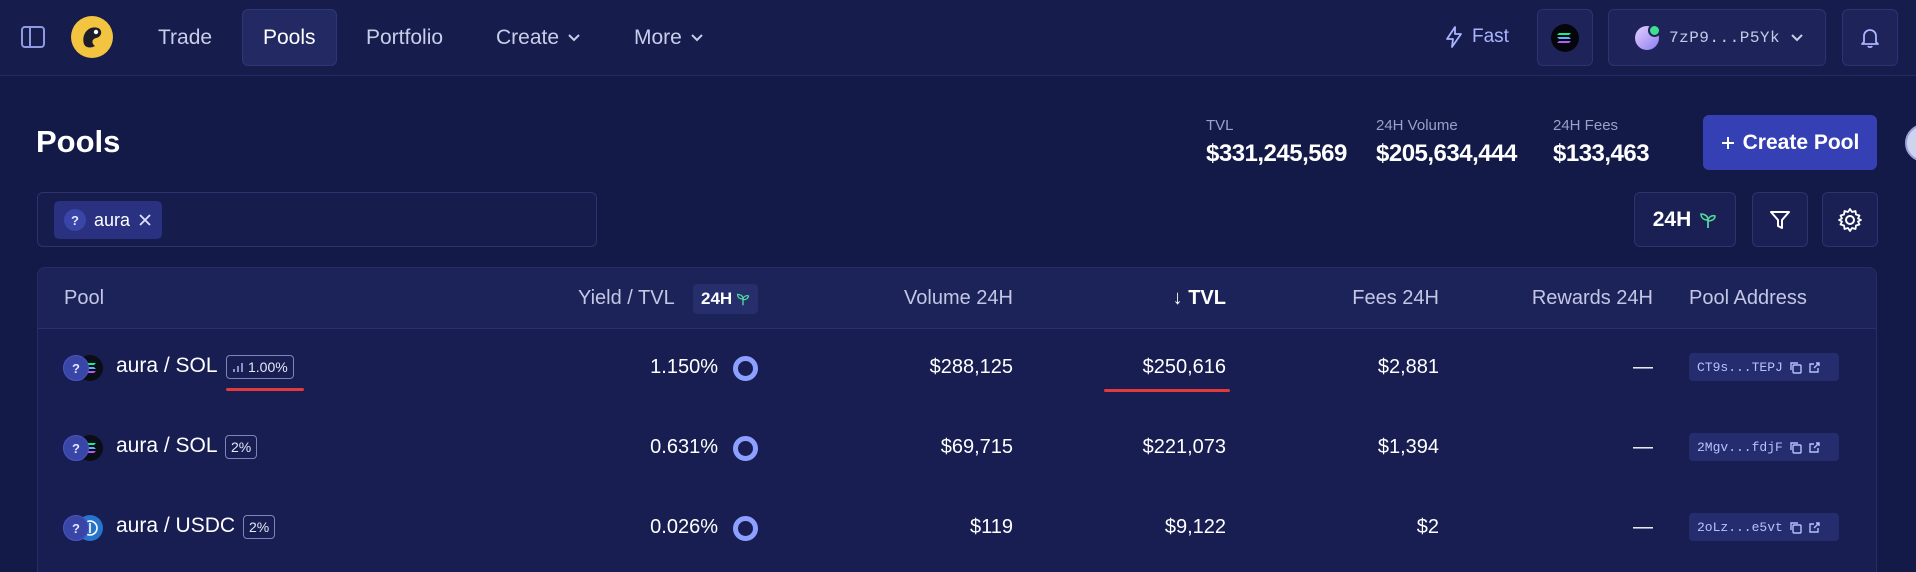 Image resolution: width=1916 pixels, height=572 pixels. I want to click on gear-icon, so click(1850, 219).